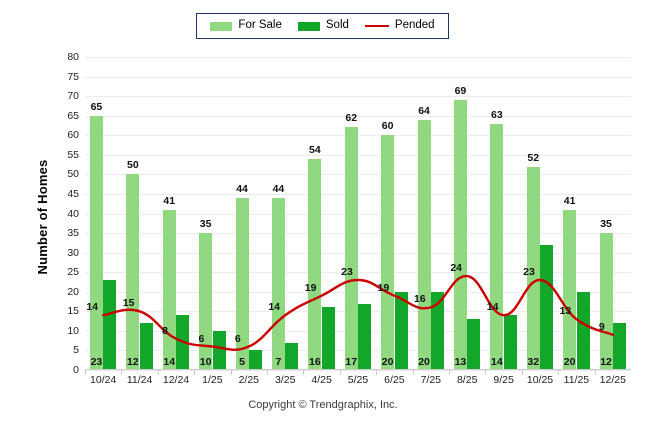 The height and width of the screenshot is (434, 646). Describe the element at coordinates (533, 362) in the screenshot. I see `label-sold: 32` at that location.